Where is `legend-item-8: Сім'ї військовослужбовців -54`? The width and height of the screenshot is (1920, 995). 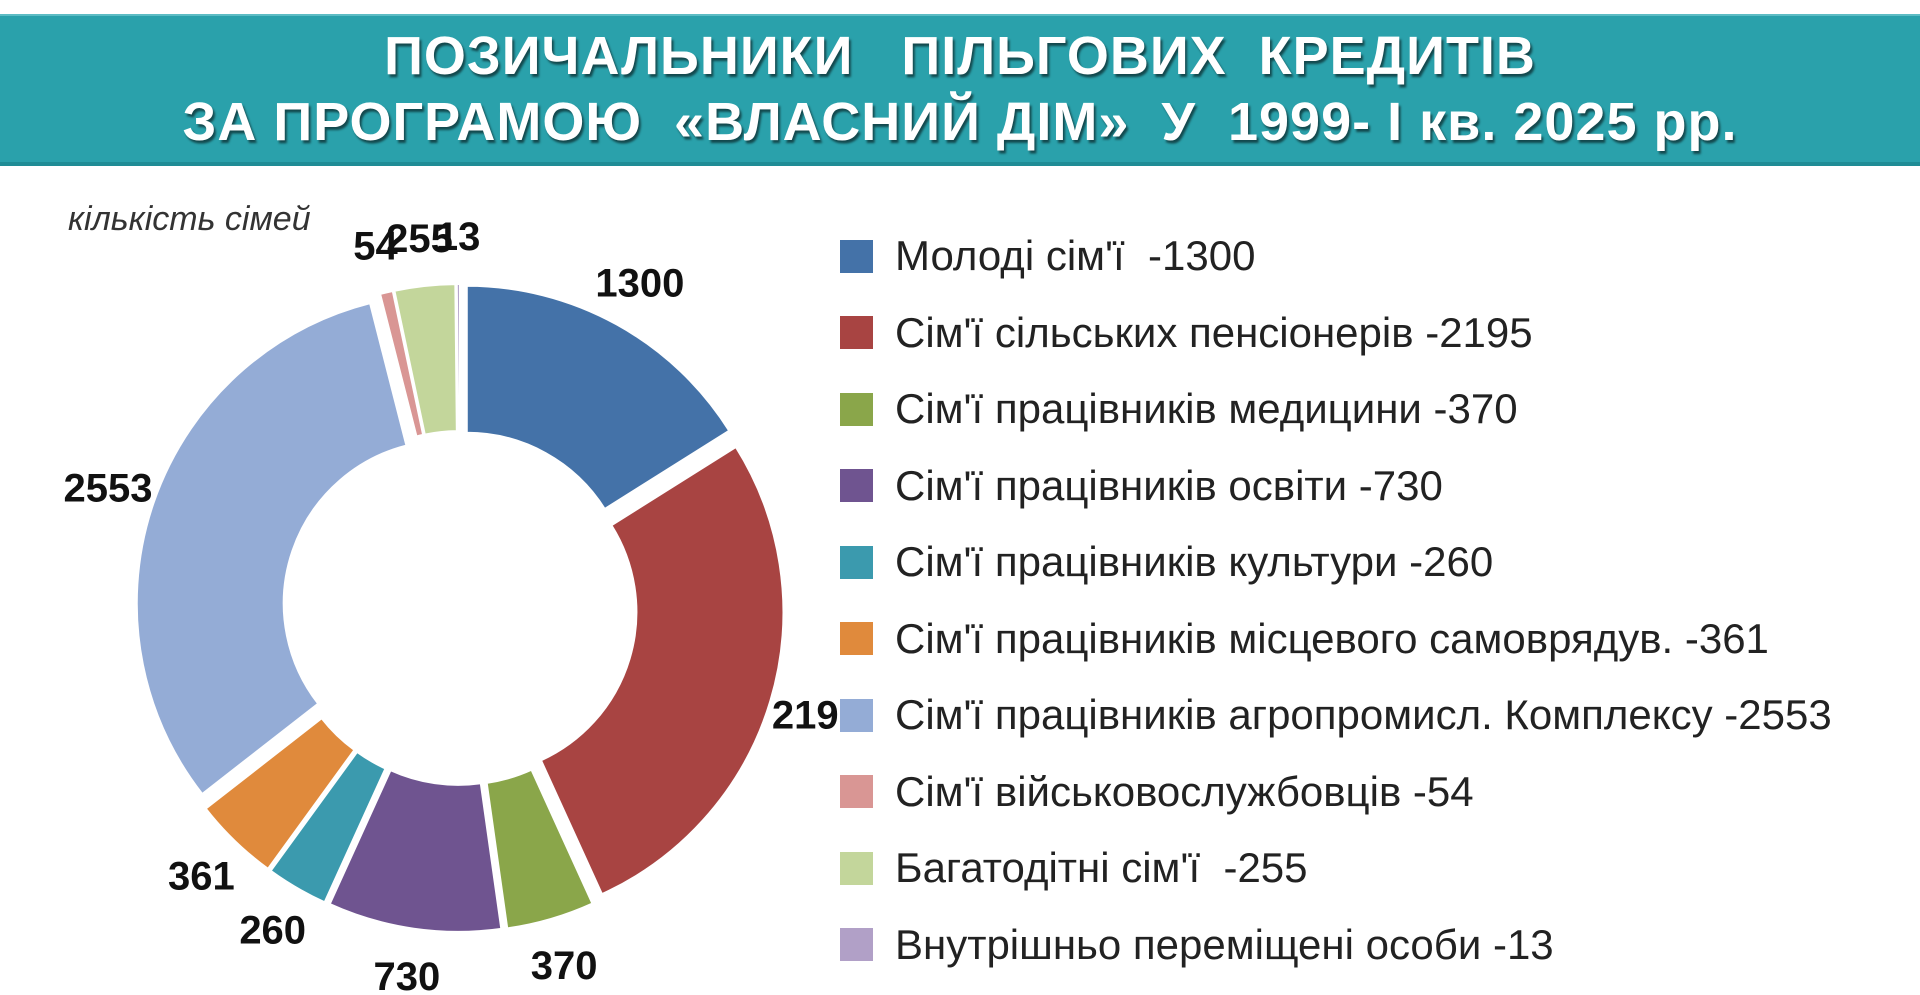 legend-item-8: Сім'ї військовослужбовців -54 is located at coordinates (1370, 792).